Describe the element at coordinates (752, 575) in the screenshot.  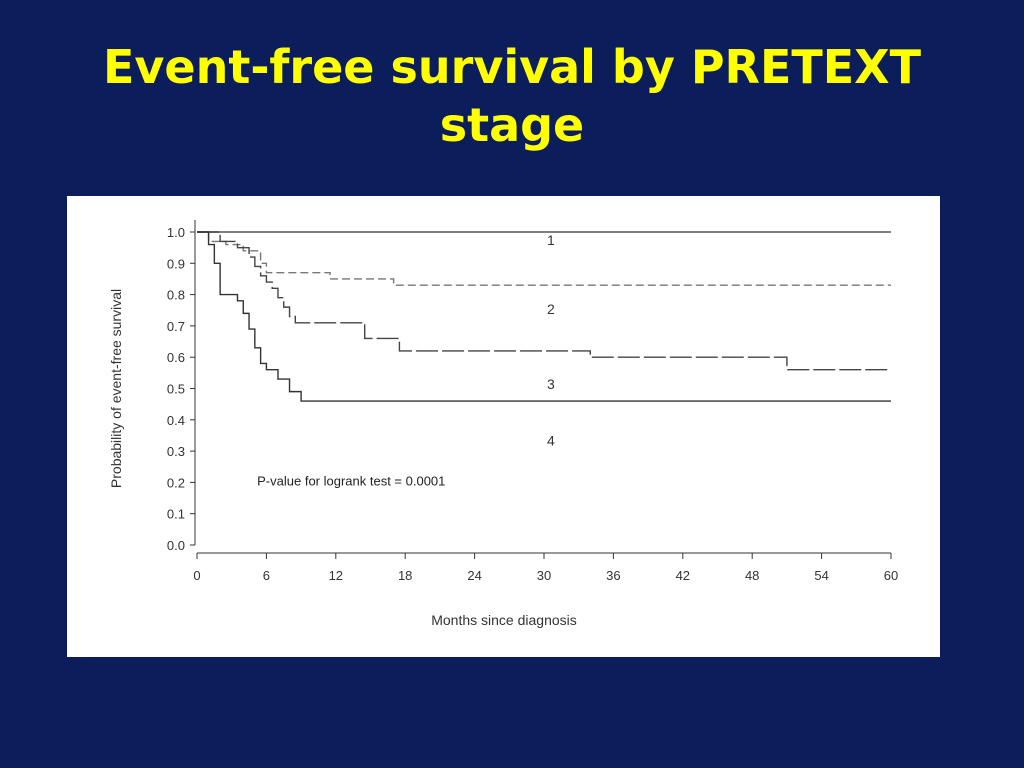
I see `x-tick-label: 48` at that location.